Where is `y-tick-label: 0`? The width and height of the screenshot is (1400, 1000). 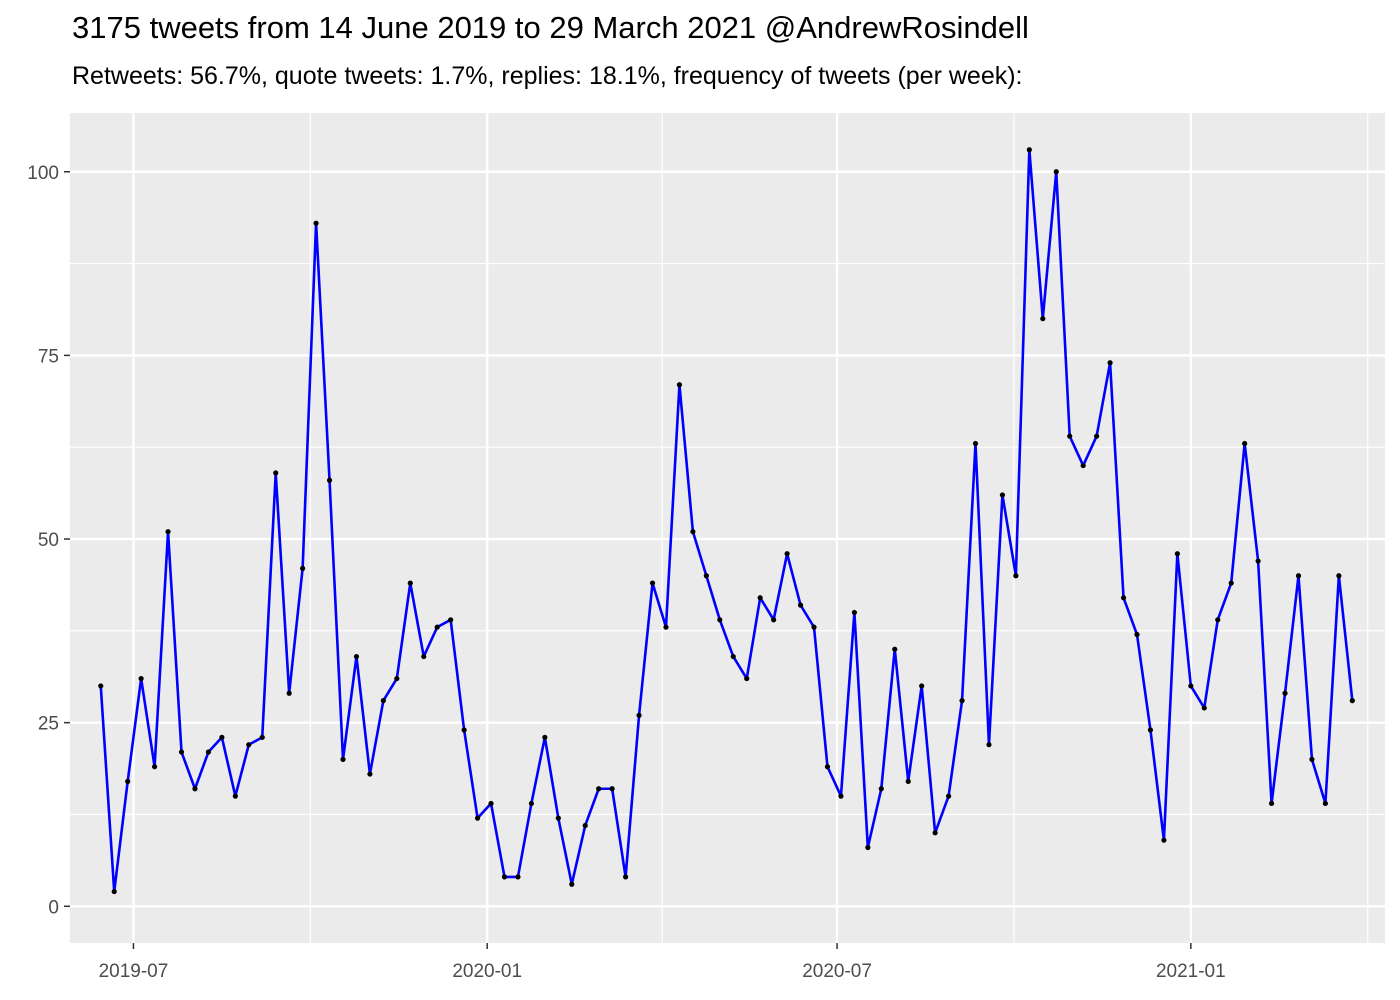 y-tick-label: 0 is located at coordinates (53, 907).